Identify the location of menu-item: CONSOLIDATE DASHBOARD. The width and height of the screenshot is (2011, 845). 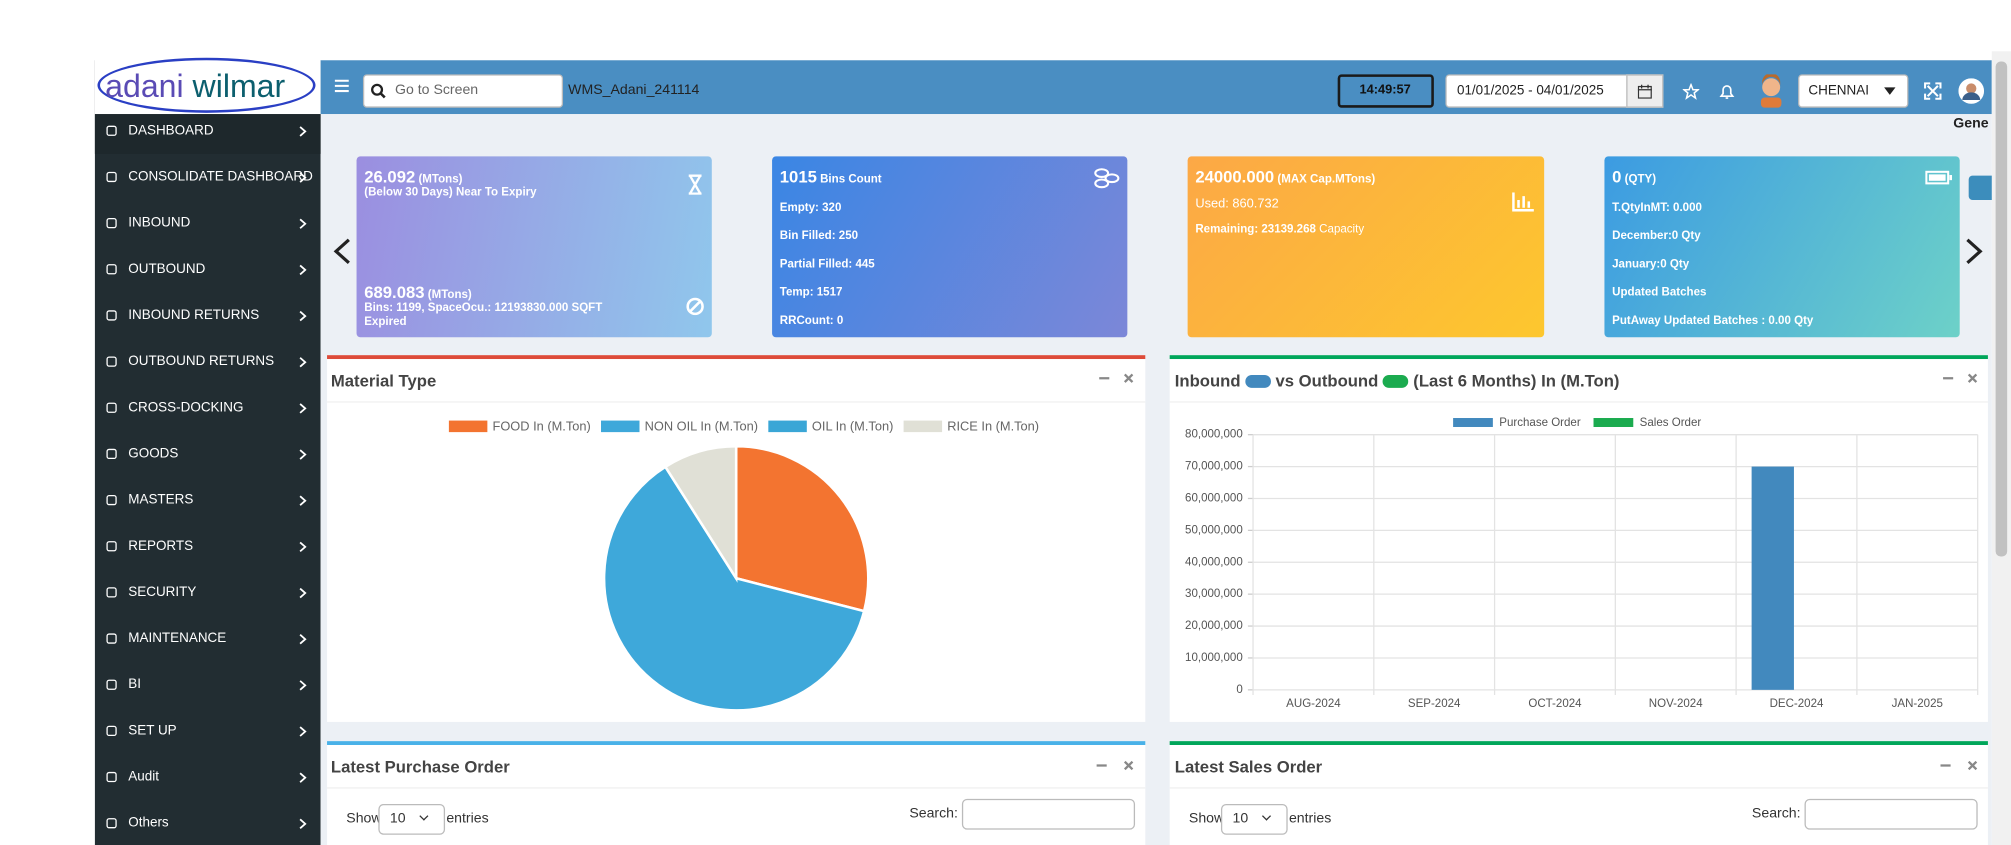
(220, 176).